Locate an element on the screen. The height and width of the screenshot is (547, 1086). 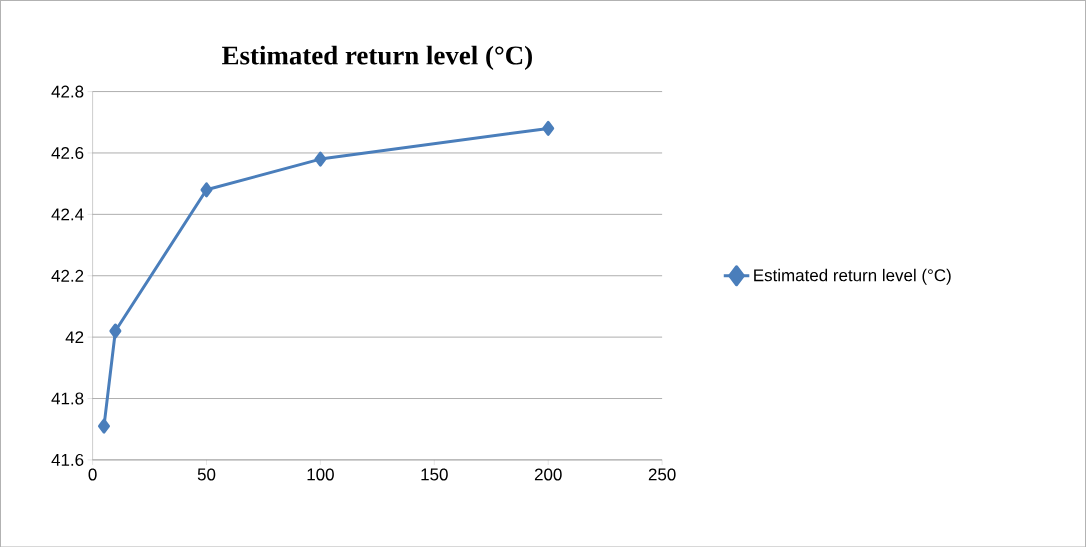
x-tick-label: 100 is located at coordinates (320, 474).